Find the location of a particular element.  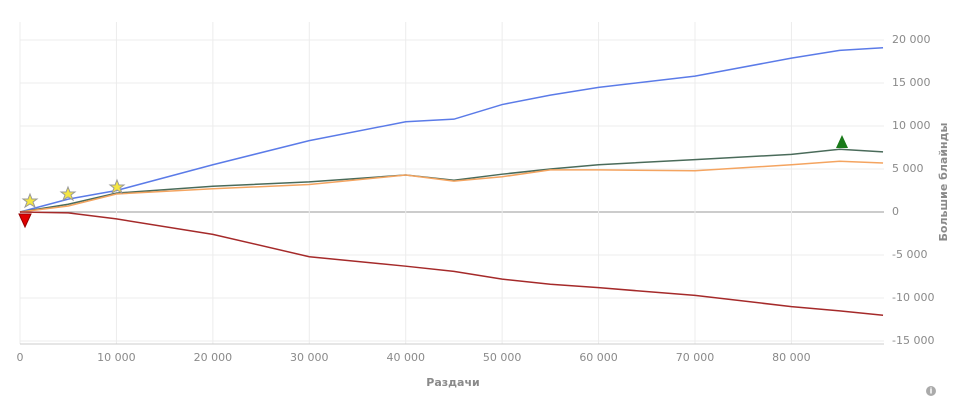

x-tick-label: 40 000 is located at coordinates (405, 357).